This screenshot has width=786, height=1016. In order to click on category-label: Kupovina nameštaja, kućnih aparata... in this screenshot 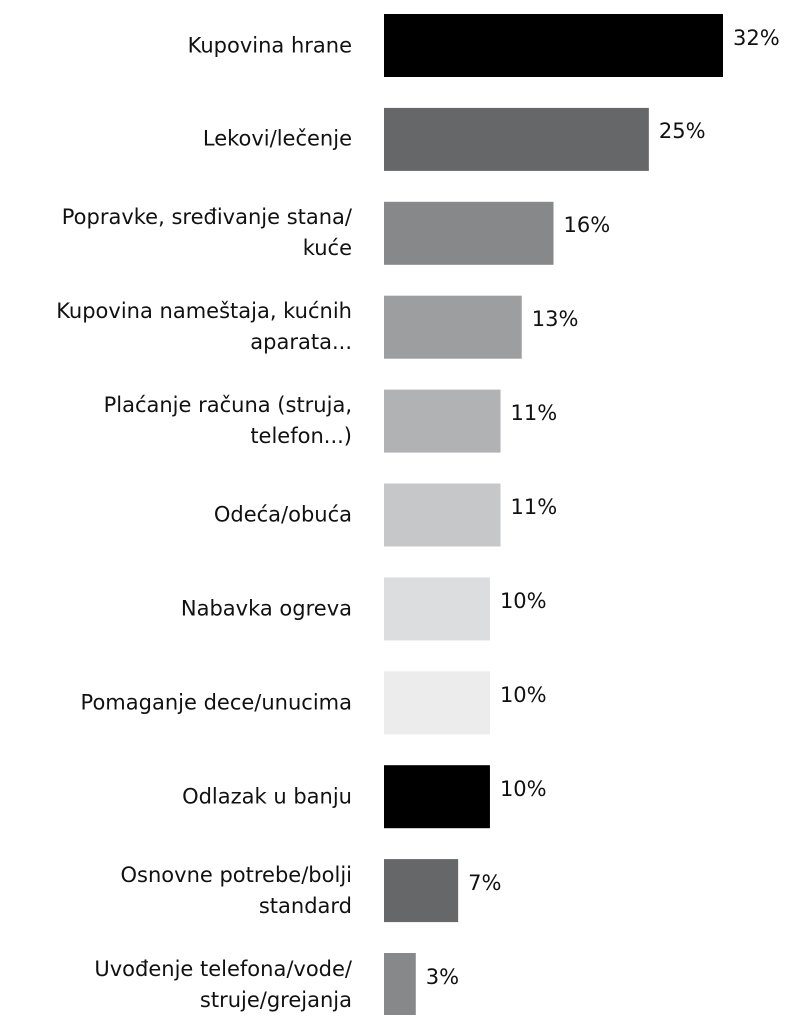, I will do `click(204, 327)`.